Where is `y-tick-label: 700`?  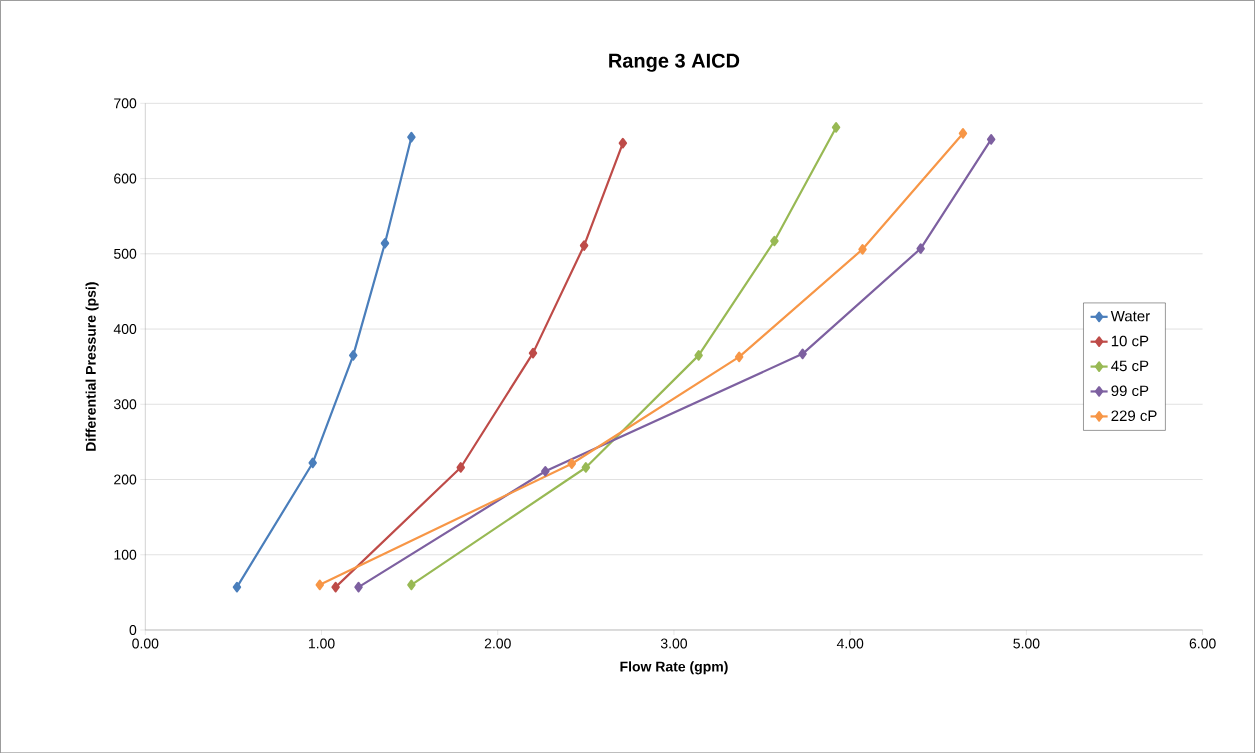
y-tick-label: 700 is located at coordinates (125, 103).